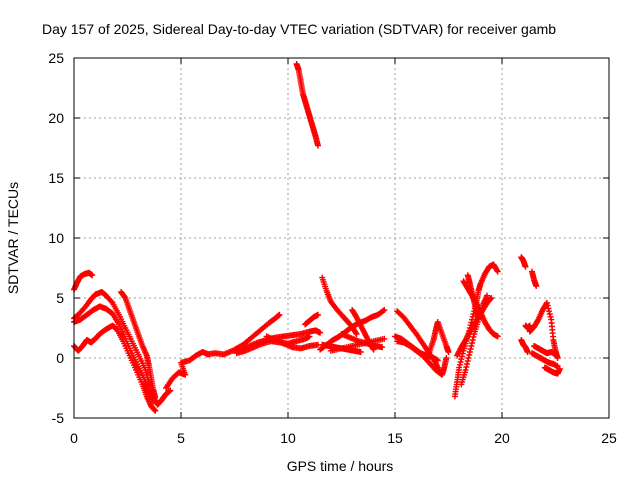 The height and width of the screenshot is (480, 640). Describe the element at coordinates (181, 438) in the screenshot. I see `x-tick-label: 5` at that location.